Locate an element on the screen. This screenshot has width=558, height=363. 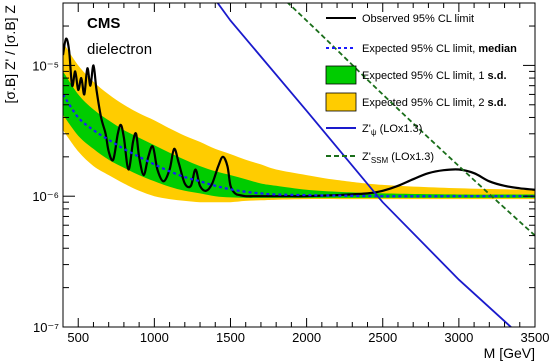
y-tick-label: 10⁻⁷ is located at coordinates (46, 327).